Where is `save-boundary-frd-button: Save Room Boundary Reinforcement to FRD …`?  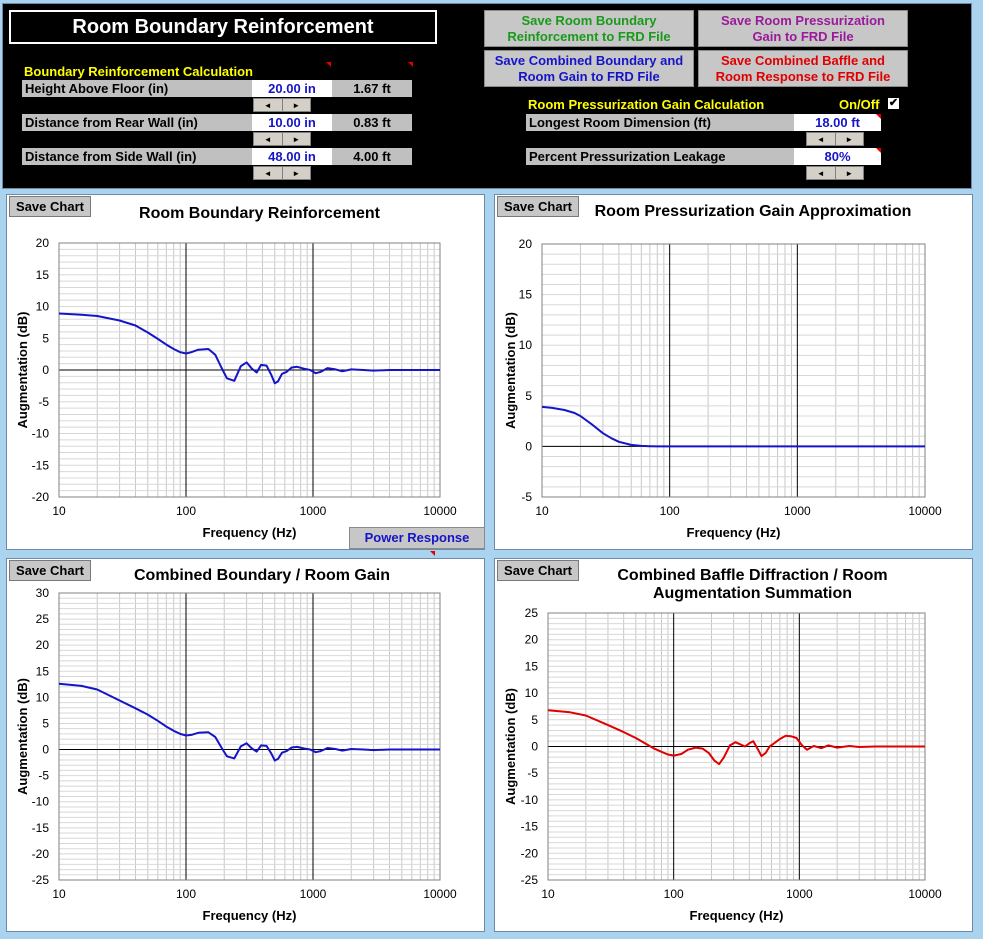
save-boundary-frd-button: Save Room Boundary Reinforcement to FRD … is located at coordinates (589, 28).